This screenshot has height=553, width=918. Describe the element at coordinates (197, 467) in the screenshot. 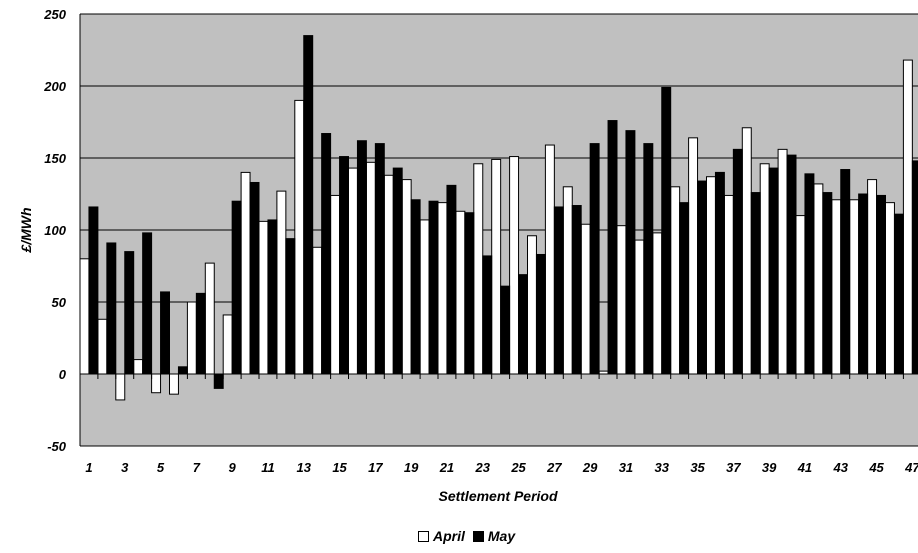

I see `x-tick-label: 7` at that location.